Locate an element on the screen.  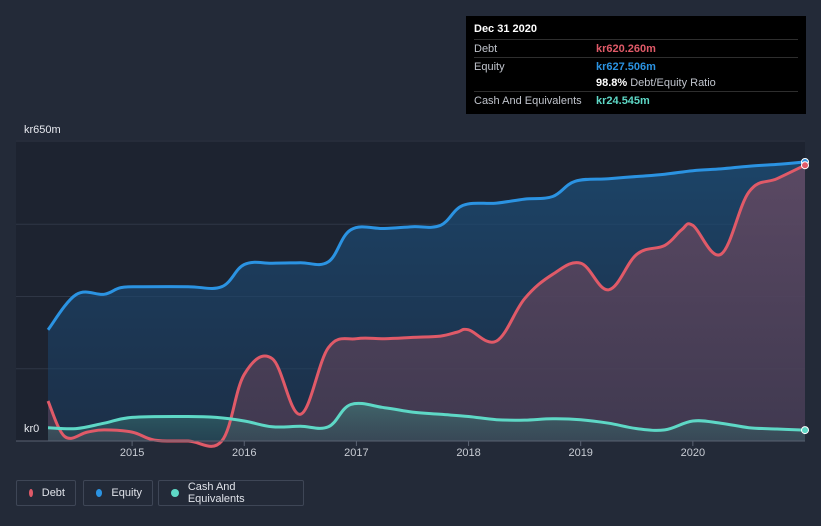
y-tick-label-zero: kr0 is located at coordinates (31, 429).